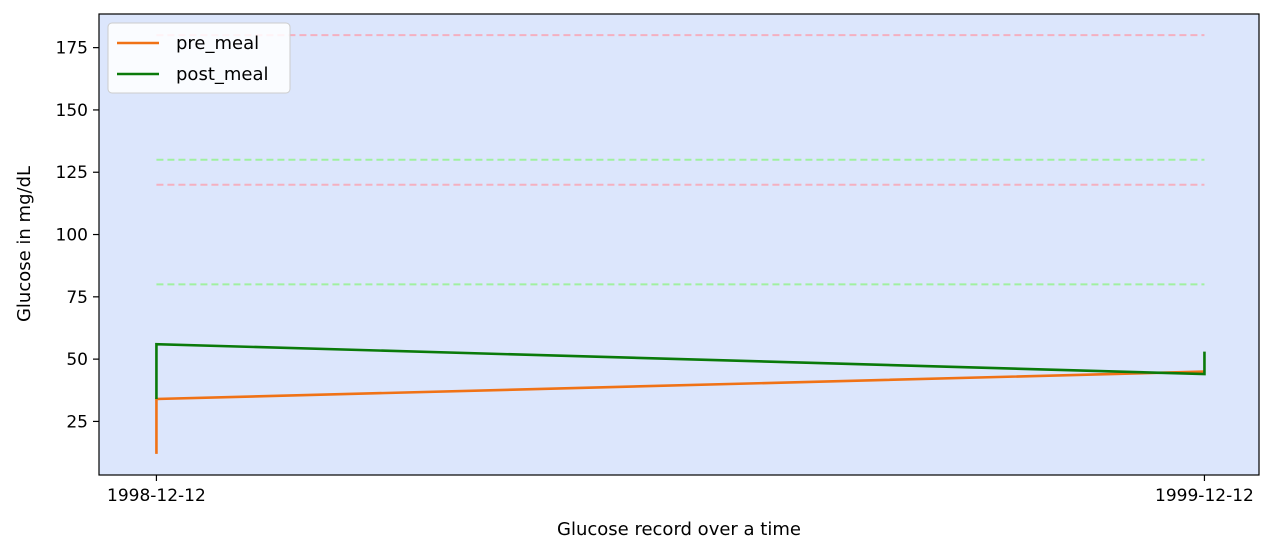 This screenshot has width=1283, height=554. I want to click on y-tick-label: 125, so click(72, 173).